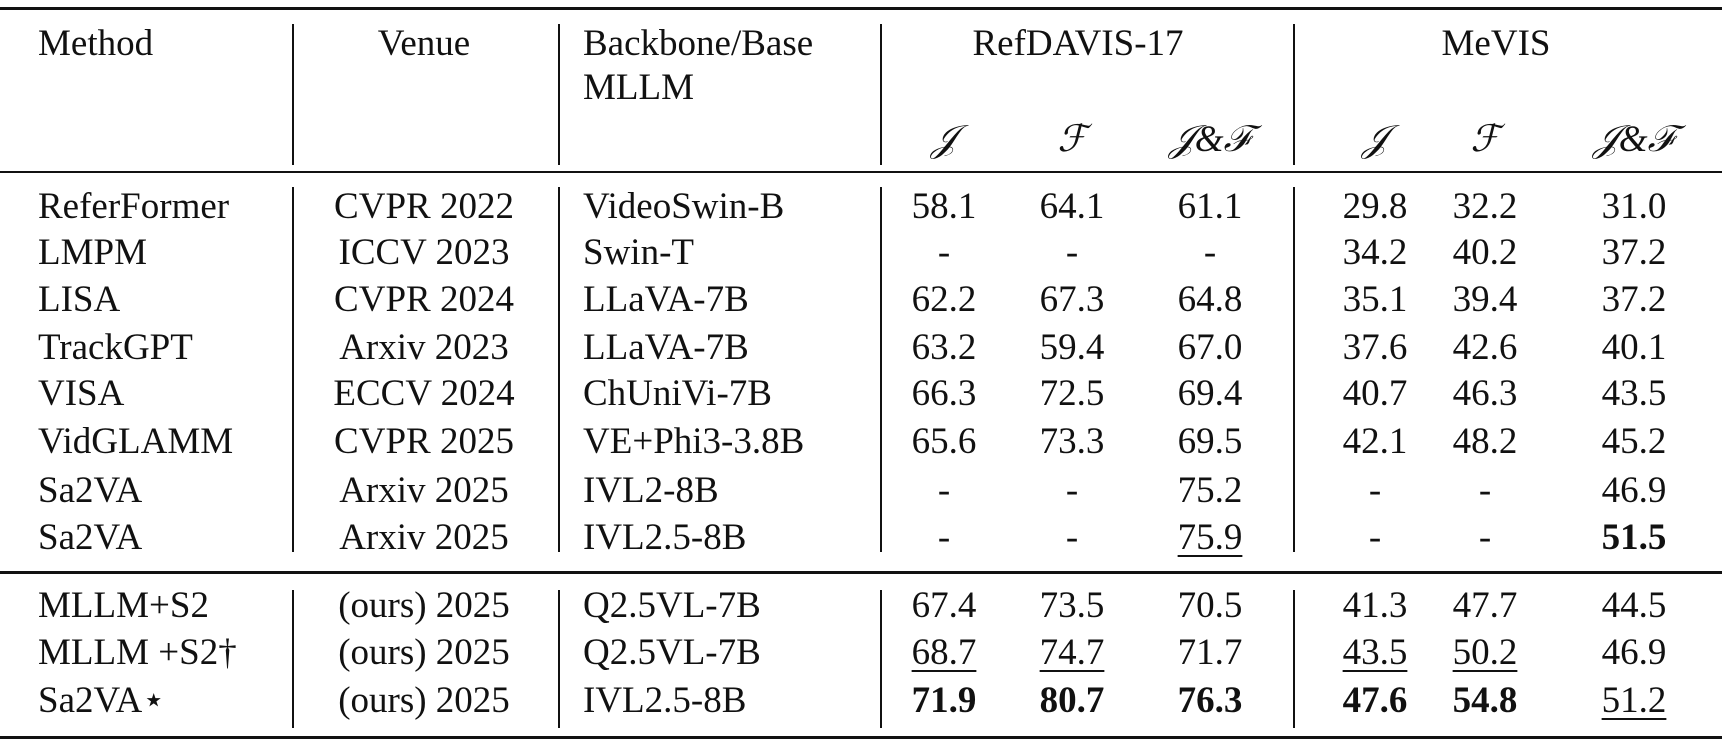 The height and width of the screenshot is (752, 1722). Describe the element at coordinates (424, 206) in the screenshot. I see `cell: CVPR 2022` at that location.